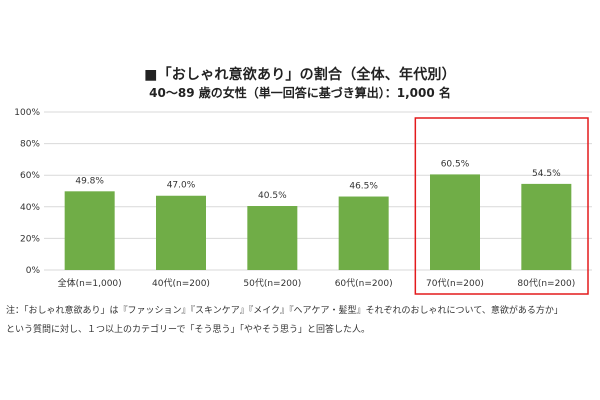  I want to click on y-tick-label: 100%, so click(27, 113).